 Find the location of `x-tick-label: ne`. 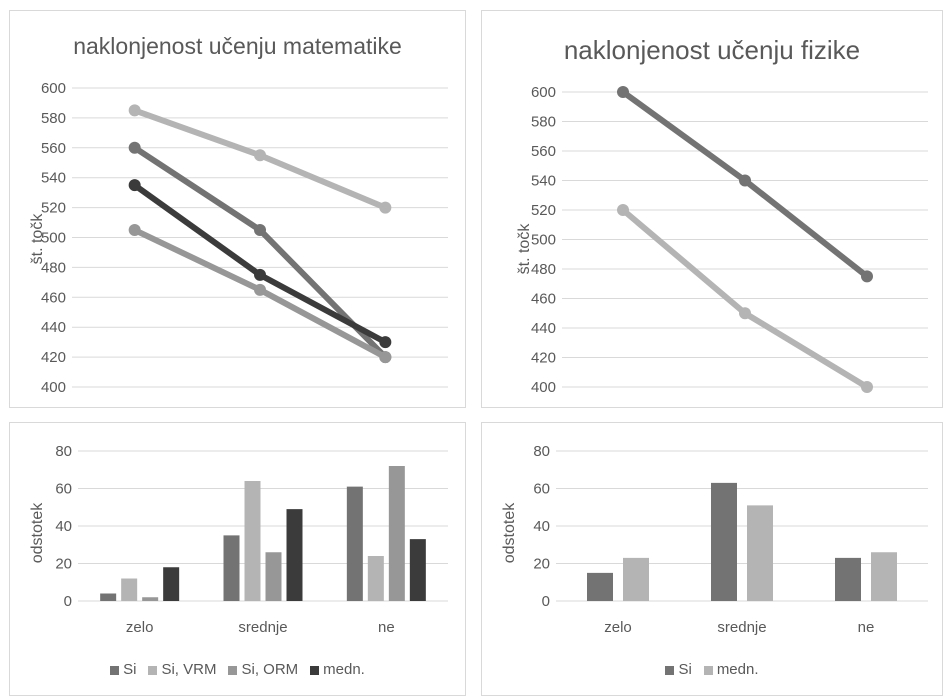

x-tick-label: ne is located at coordinates (866, 627).